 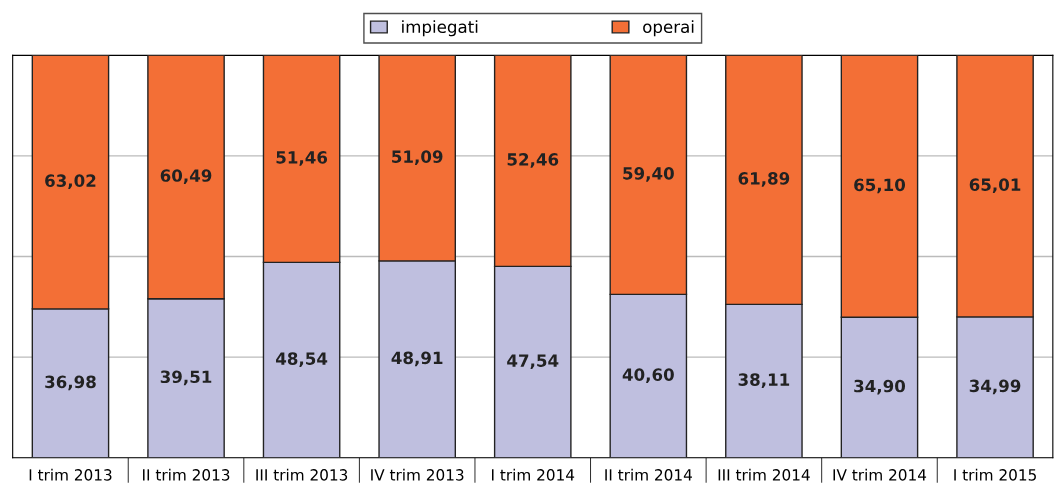 What do you see at coordinates (764, 474) in the screenshot?
I see `x-tick-label: III trim 2014` at bounding box center [764, 474].